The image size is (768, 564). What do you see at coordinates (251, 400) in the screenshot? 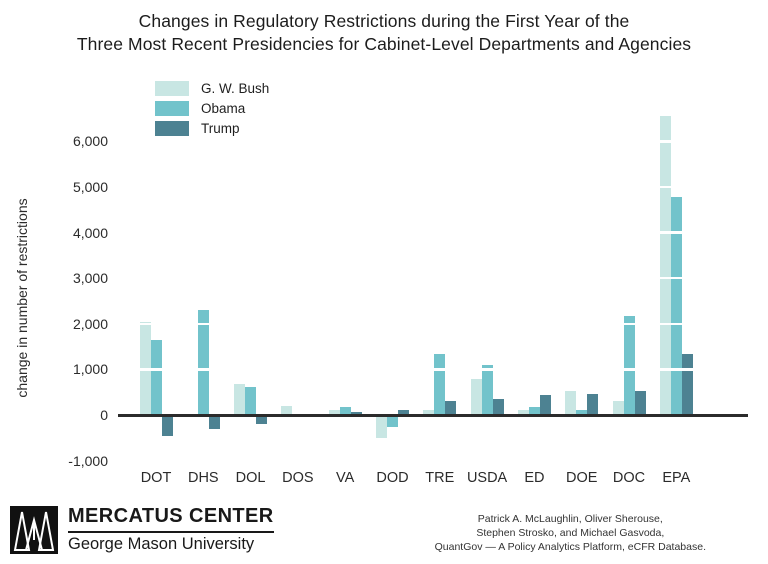
I see `bar-obama-dol` at bounding box center [251, 400].